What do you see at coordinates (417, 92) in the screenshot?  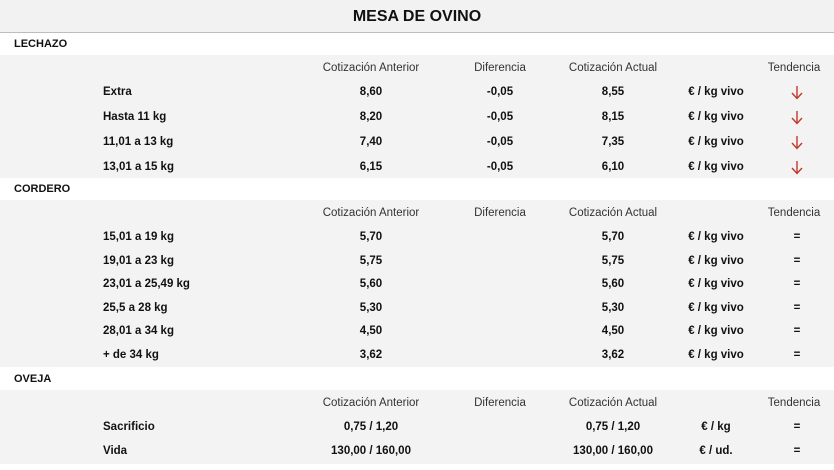 I see `table-row: Extra 8,60 -0,05 8,55 € / kg vivo` at bounding box center [417, 92].